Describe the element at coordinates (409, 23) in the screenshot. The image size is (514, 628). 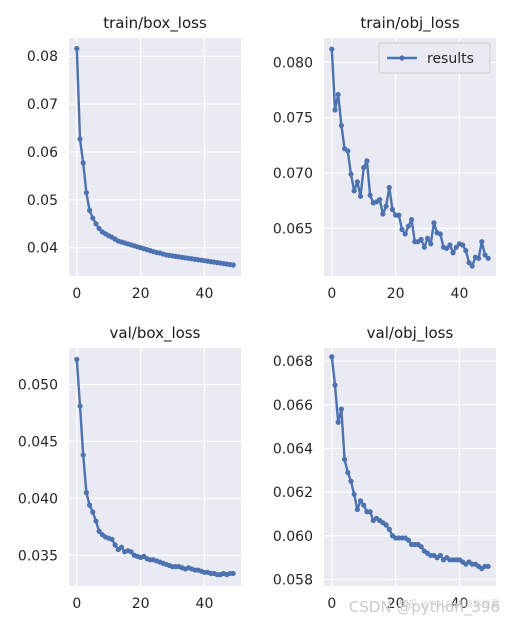
I see `panel-title: train/obj_loss` at that location.